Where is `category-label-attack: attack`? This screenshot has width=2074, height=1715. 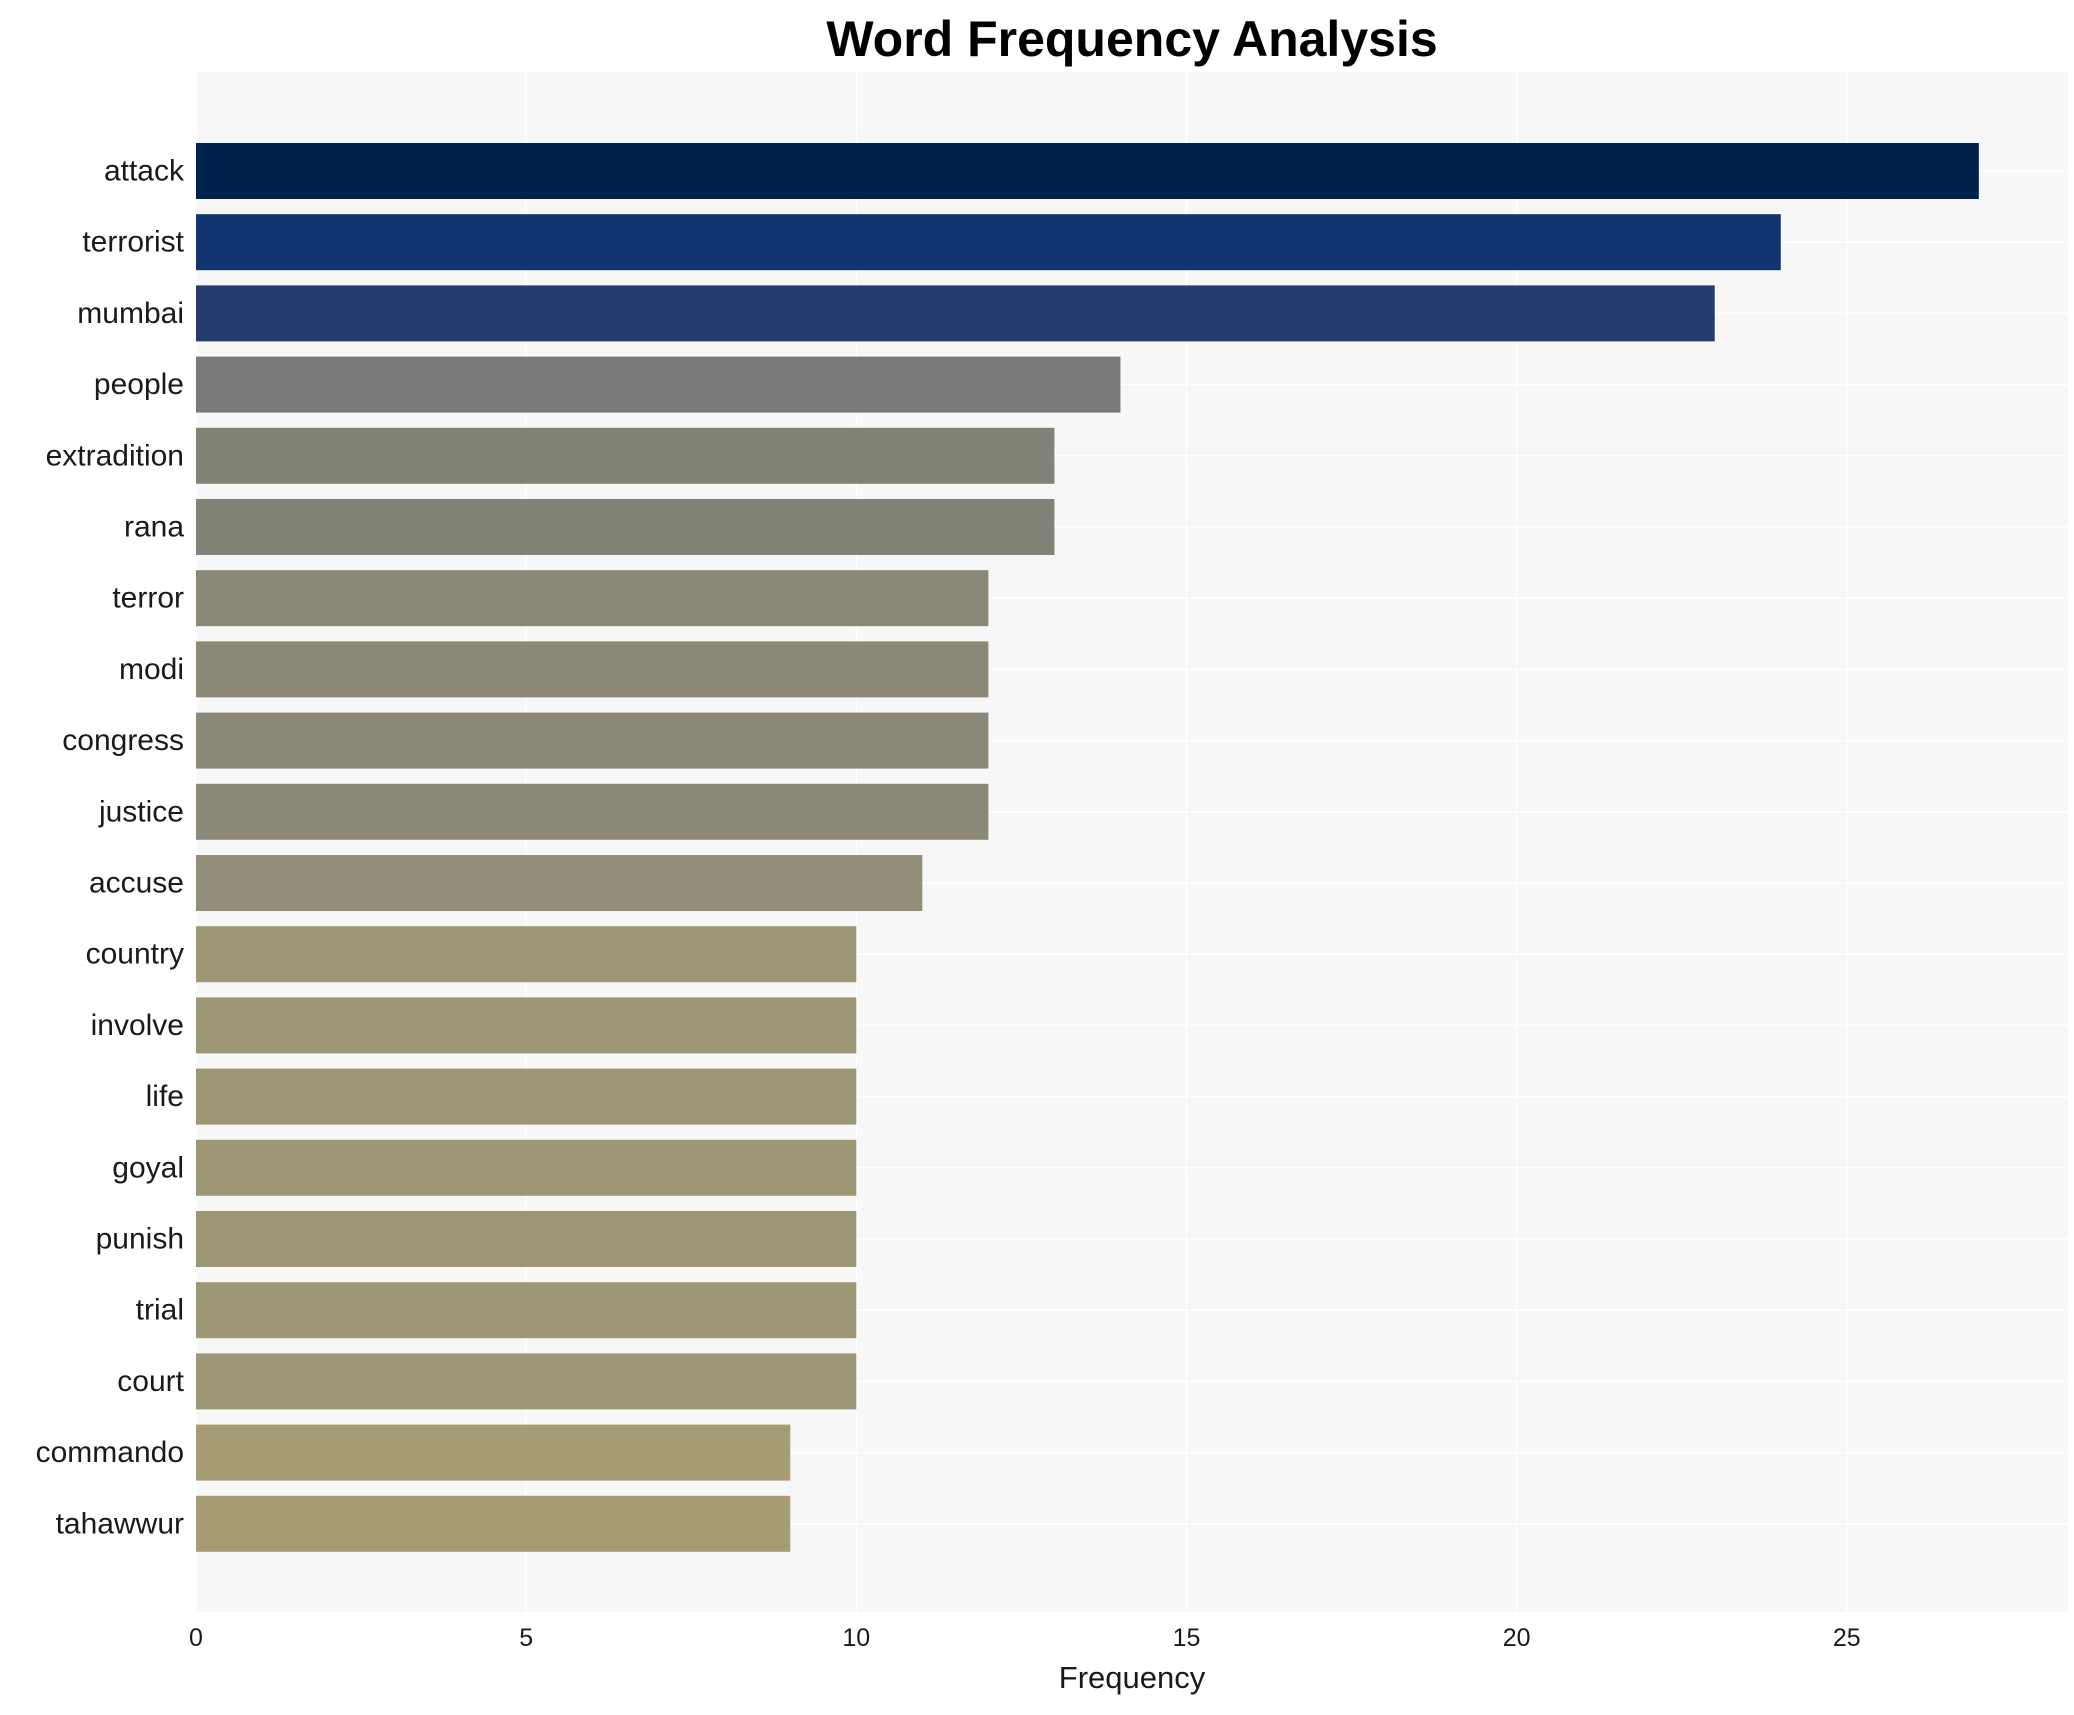
category-label-attack: attack is located at coordinates (144, 171).